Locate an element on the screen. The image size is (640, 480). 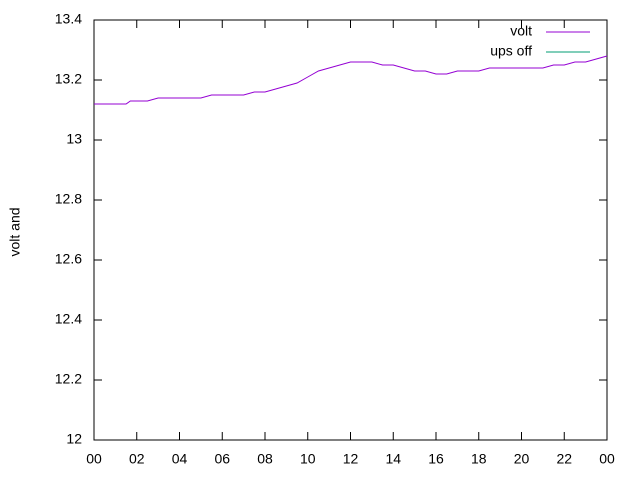
x-tick-label: 14 is located at coordinates (393, 459).